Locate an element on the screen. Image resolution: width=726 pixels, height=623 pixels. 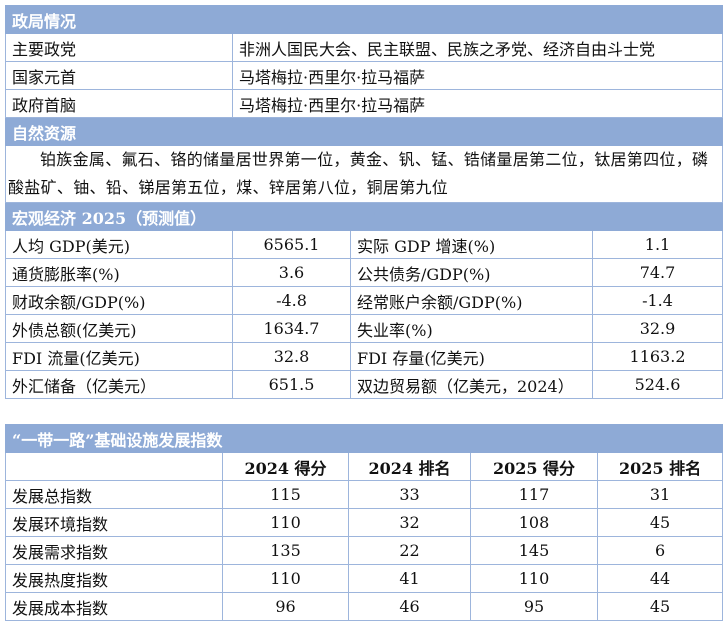
section-title: 自然资源 is located at coordinates (364, 131).